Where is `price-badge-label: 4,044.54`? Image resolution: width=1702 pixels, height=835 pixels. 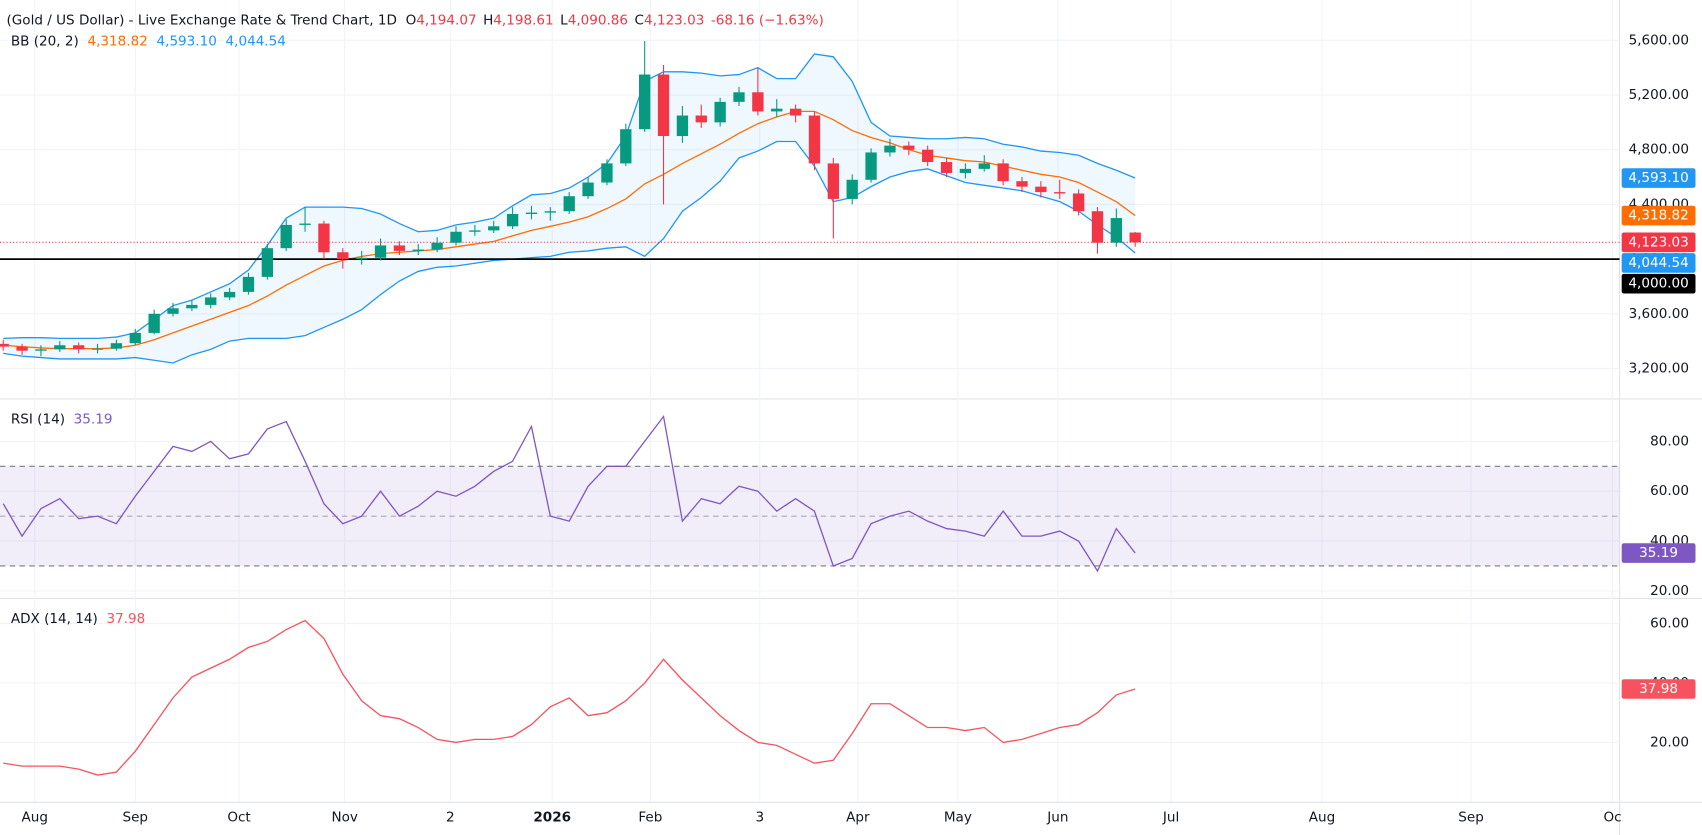 price-badge-label: 4,044.54 is located at coordinates (1658, 263).